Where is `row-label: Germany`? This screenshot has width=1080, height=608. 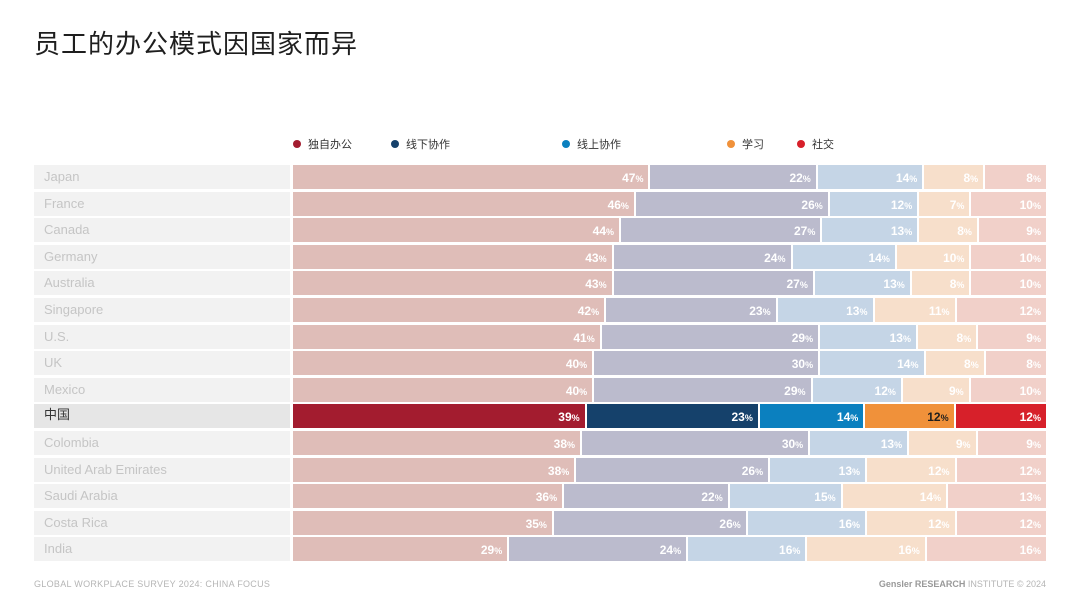 row-label: Germany is located at coordinates (162, 256).